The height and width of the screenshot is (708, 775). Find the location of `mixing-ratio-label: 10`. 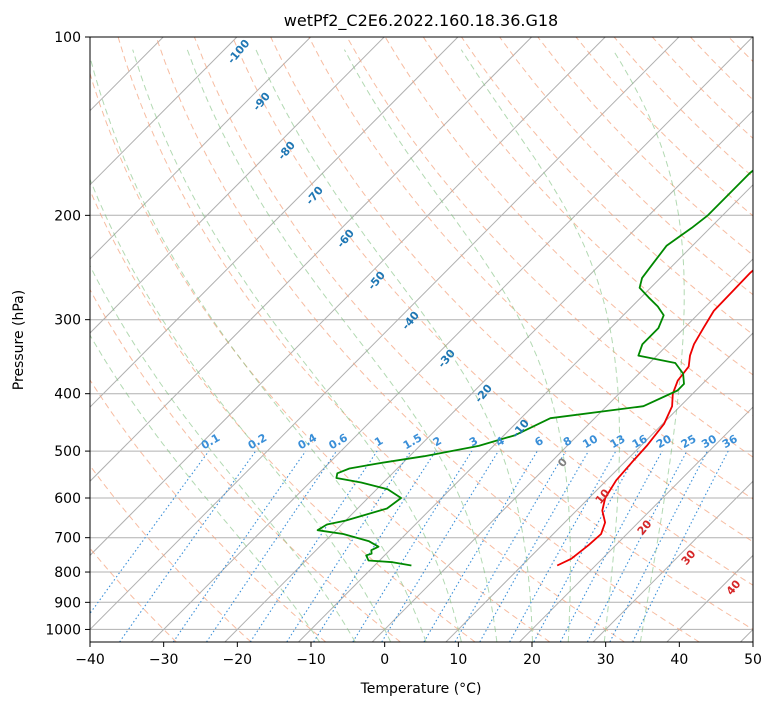

mixing-ratio-label: 10 is located at coordinates (590, 441).